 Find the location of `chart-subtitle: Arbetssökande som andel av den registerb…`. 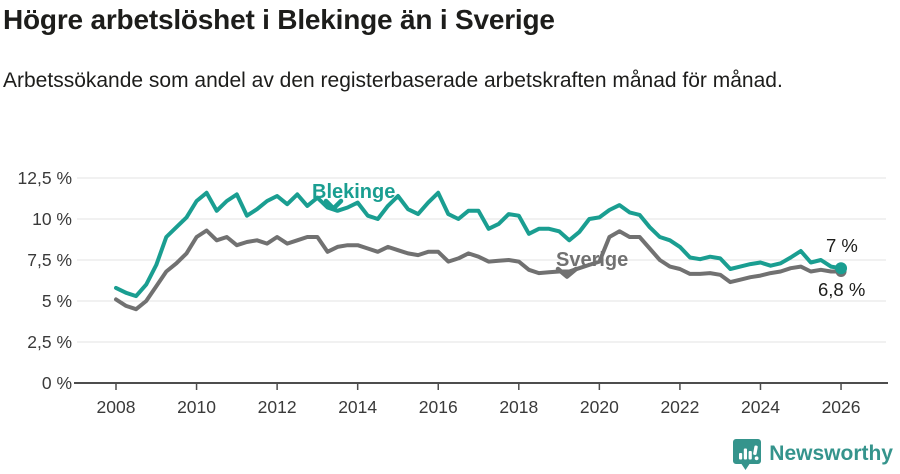

chart-subtitle: Arbetssökande som andel av den registerb… is located at coordinates (393, 80).